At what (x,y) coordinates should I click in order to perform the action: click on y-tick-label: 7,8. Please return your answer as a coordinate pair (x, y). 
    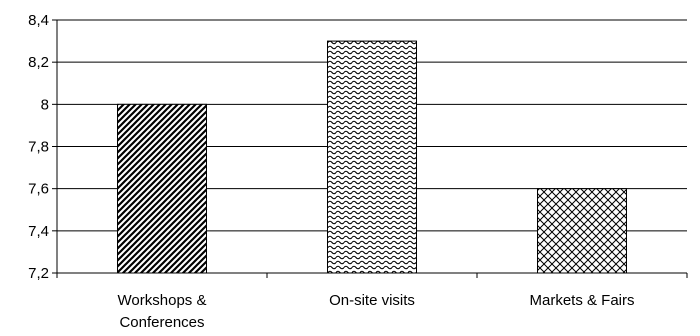
    Looking at the image, I should click on (38, 147).